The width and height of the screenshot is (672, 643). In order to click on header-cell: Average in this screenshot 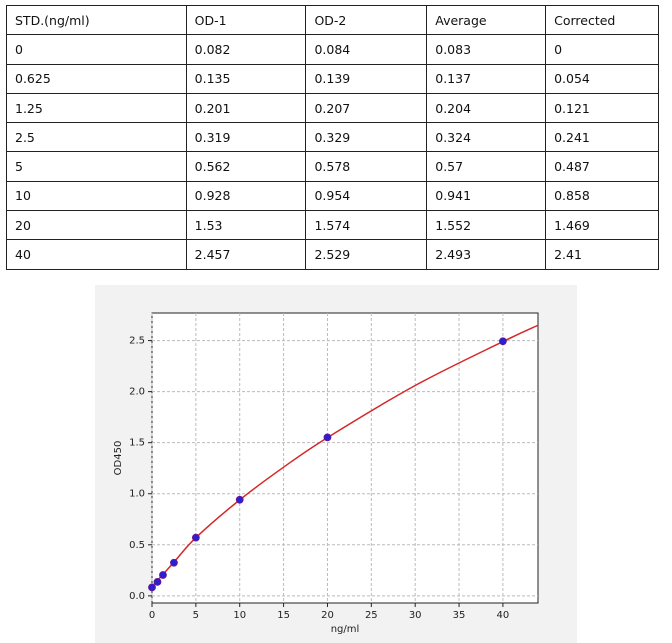, I will do `click(486, 20)`.